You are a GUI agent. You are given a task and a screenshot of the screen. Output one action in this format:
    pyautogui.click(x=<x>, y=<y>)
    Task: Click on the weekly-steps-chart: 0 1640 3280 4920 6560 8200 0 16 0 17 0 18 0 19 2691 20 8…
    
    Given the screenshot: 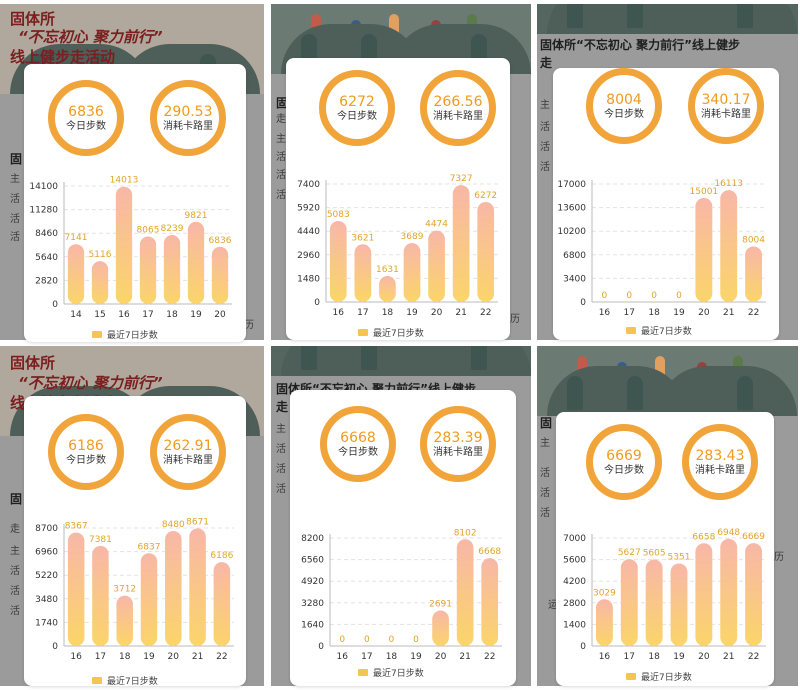 What is the action you would take?
    pyautogui.click(x=401, y=595)
    